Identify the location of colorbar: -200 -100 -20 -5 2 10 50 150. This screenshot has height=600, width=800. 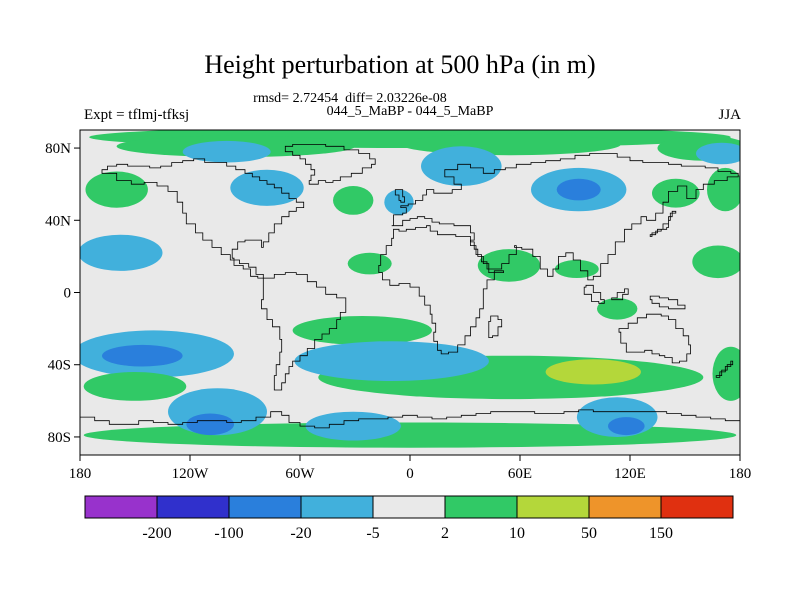
(409, 518).